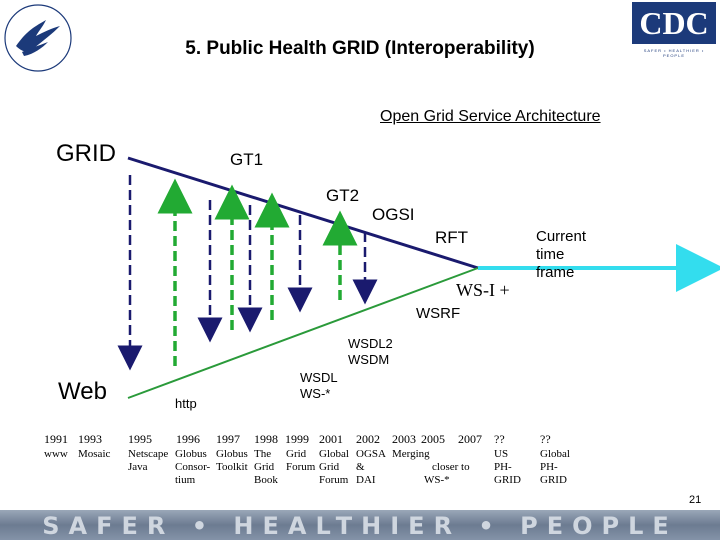 The image size is (720, 540). What do you see at coordinates (266, 480) in the screenshot?
I see `detail-line: Book` at bounding box center [266, 480].